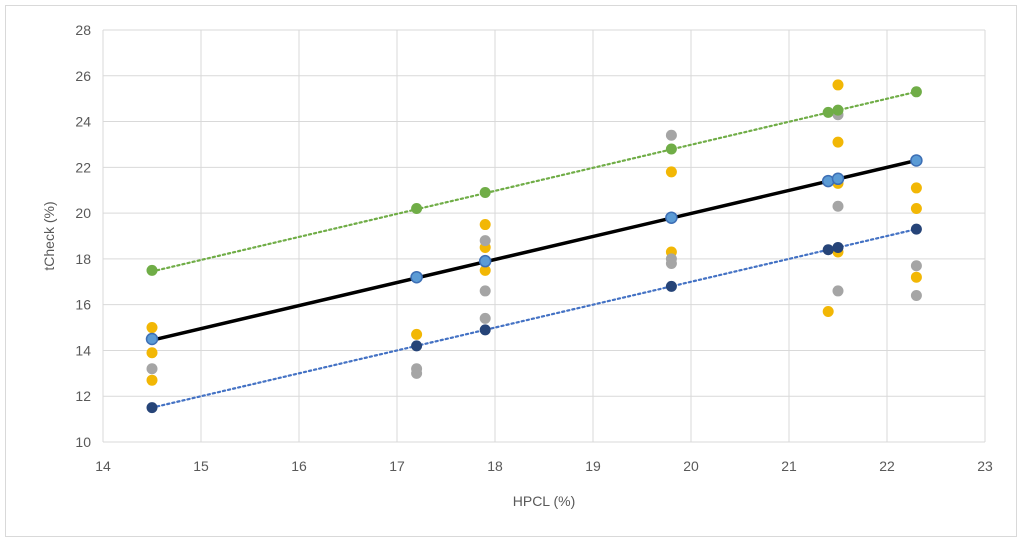 This screenshot has width=1024, height=544. What do you see at coordinates (83, 76) in the screenshot?
I see `y-tick-label: 26` at bounding box center [83, 76].